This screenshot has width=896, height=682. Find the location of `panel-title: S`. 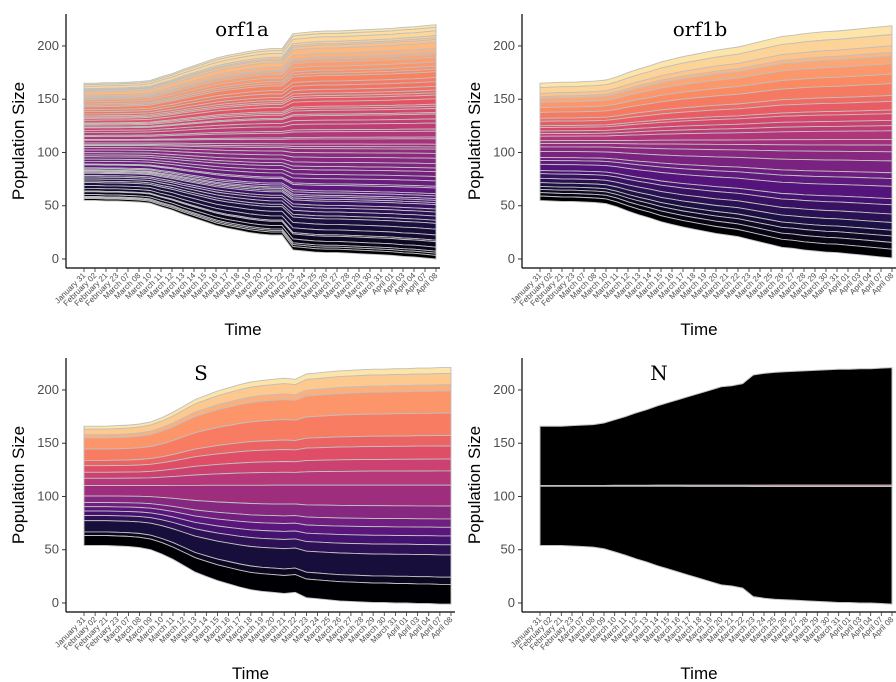

panel-title: S is located at coordinates (201, 373).